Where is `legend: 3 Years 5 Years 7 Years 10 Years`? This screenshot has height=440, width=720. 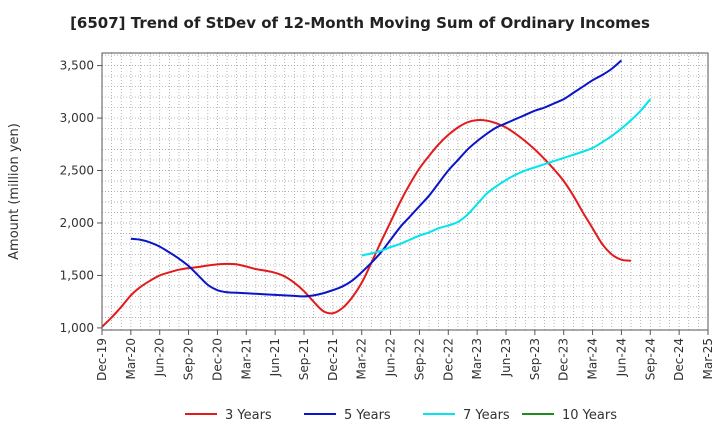
legend: 3 Years 5 Years 7 Years 10 Years is located at coordinates (401, 415).